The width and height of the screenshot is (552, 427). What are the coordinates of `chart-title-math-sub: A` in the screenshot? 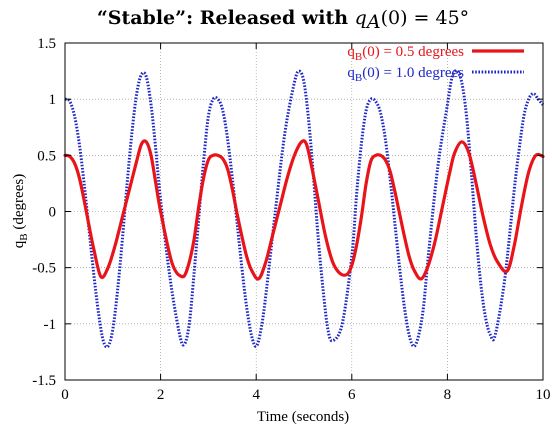 It's located at (373, 22).